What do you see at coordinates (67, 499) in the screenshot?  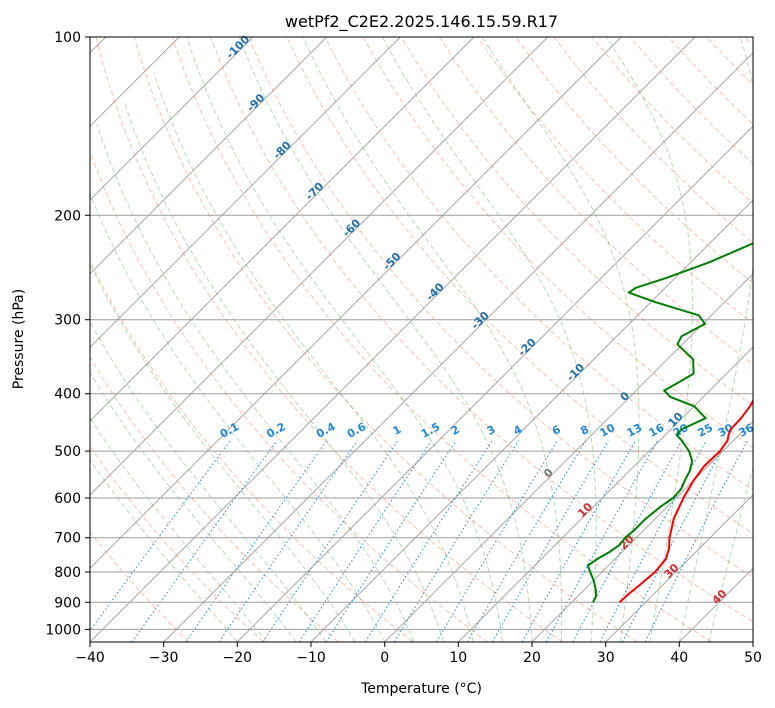 I see `y-tick-label: 600` at bounding box center [67, 499].